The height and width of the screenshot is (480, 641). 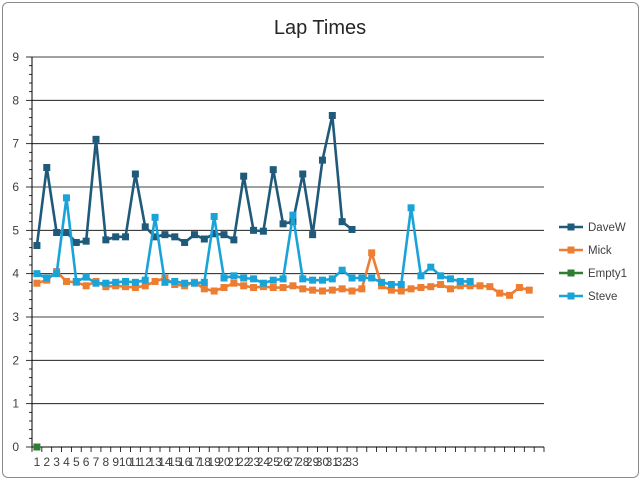 What do you see at coordinates (175, 462) in the screenshot?
I see `x-tick-label: 15` at bounding box center [175, 462].